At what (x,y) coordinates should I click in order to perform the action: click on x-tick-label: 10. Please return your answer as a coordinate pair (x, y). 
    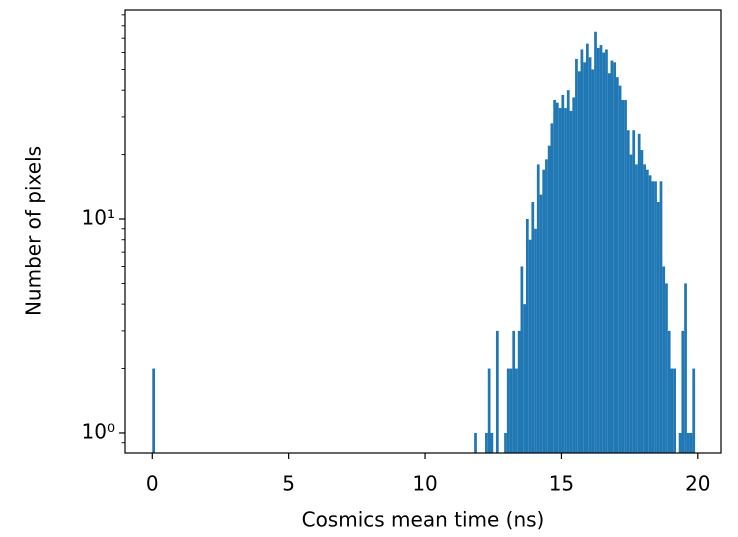
    Looking at the image, I should click on (424, 484).